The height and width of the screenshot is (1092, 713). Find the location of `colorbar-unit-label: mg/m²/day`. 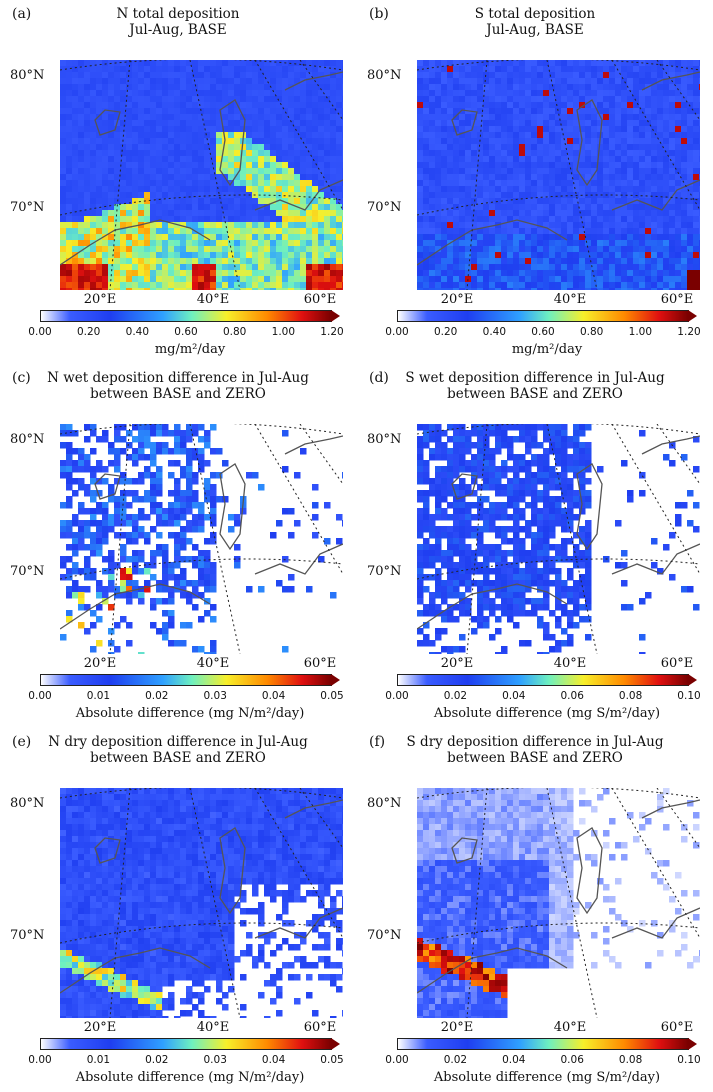

colorbar-unit-label: mg/m²/day is located at coordinates (190, 349).